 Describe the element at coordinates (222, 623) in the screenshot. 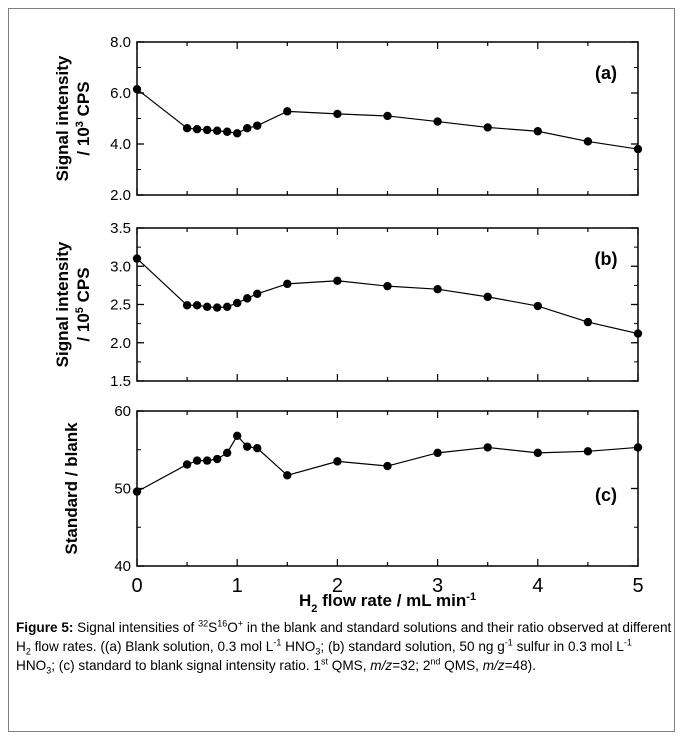

I see `caption-sup: 16` at that location.